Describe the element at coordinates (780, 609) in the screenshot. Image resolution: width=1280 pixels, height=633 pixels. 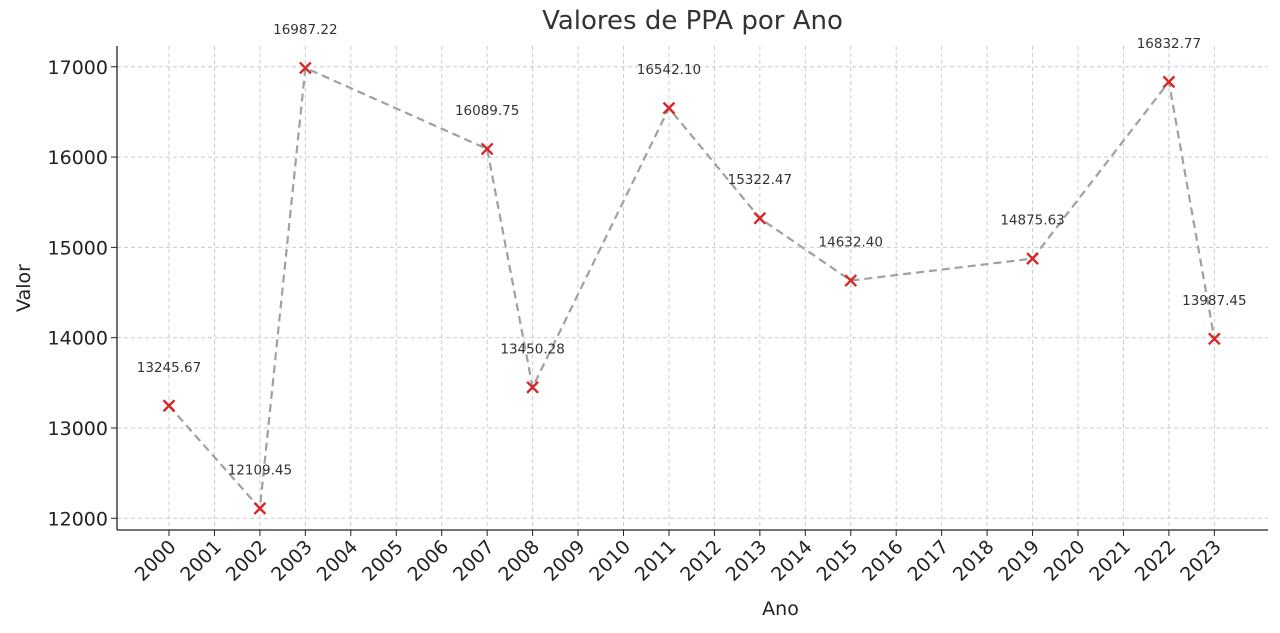
I see `x-axis-label: Ano` at that location.